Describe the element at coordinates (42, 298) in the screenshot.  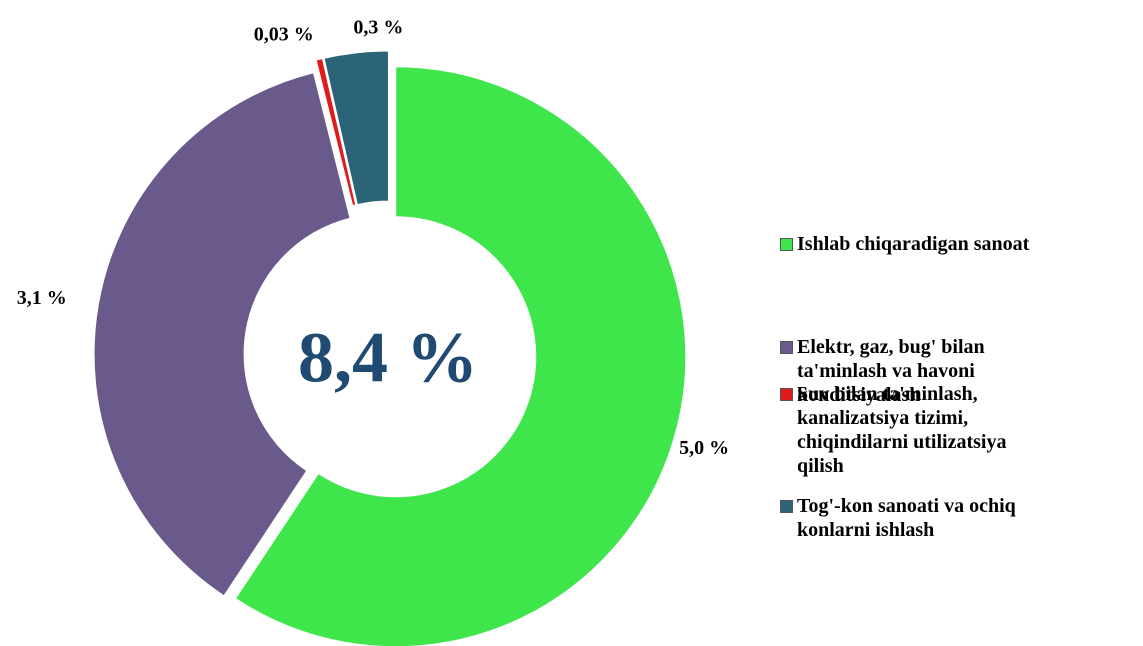
I see `data-label: 3,1 %` at that location.